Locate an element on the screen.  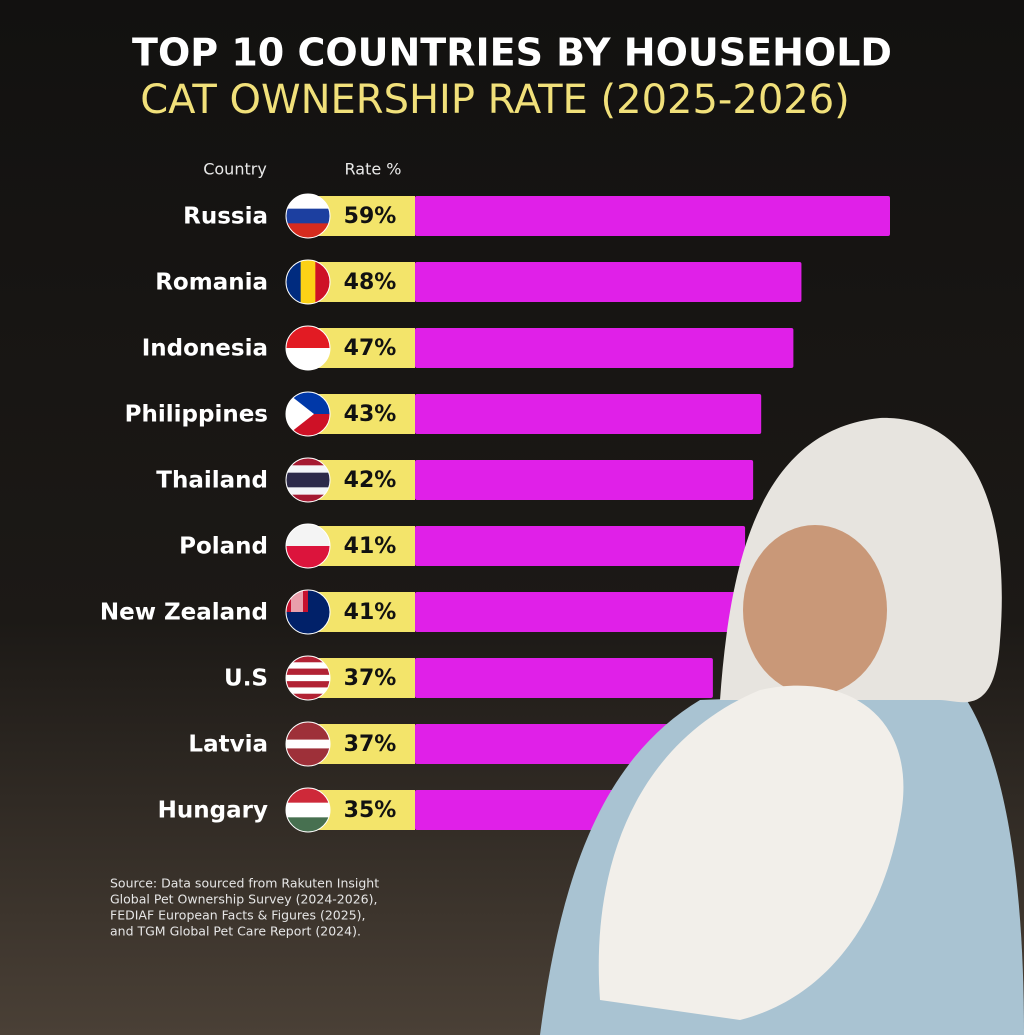
source-line: and TGM Global Pet Care Report (2024). is located at coordinates (235, 931).